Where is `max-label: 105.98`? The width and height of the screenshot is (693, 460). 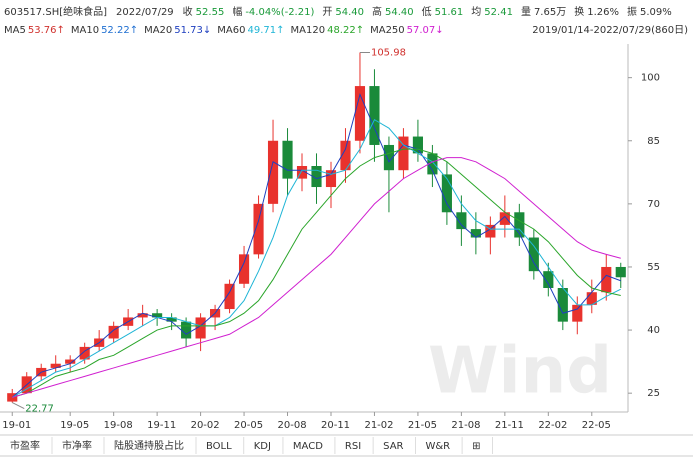 max-label: 105.98 is located at coordinates (388, 52).